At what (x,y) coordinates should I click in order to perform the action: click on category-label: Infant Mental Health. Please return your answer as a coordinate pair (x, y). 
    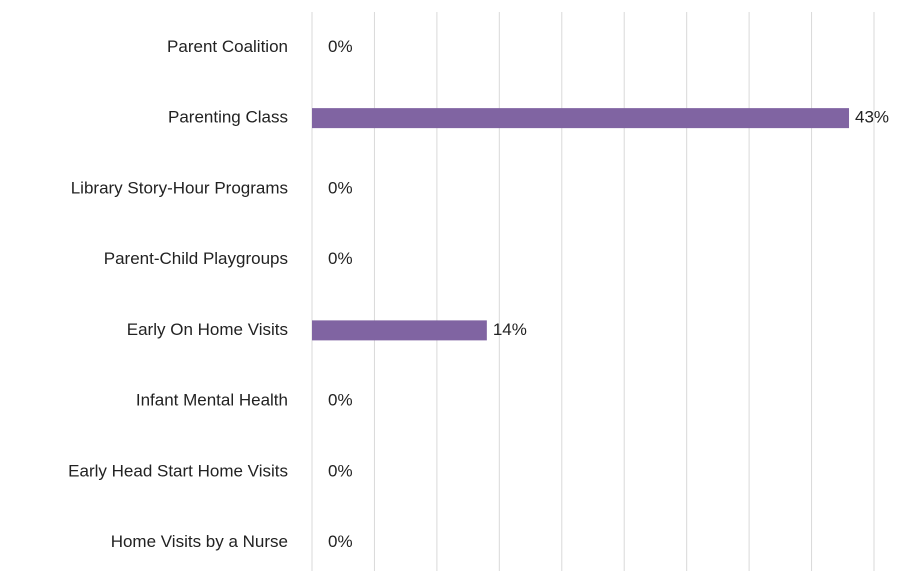
    Looking at the image, I should click on (212, 400).